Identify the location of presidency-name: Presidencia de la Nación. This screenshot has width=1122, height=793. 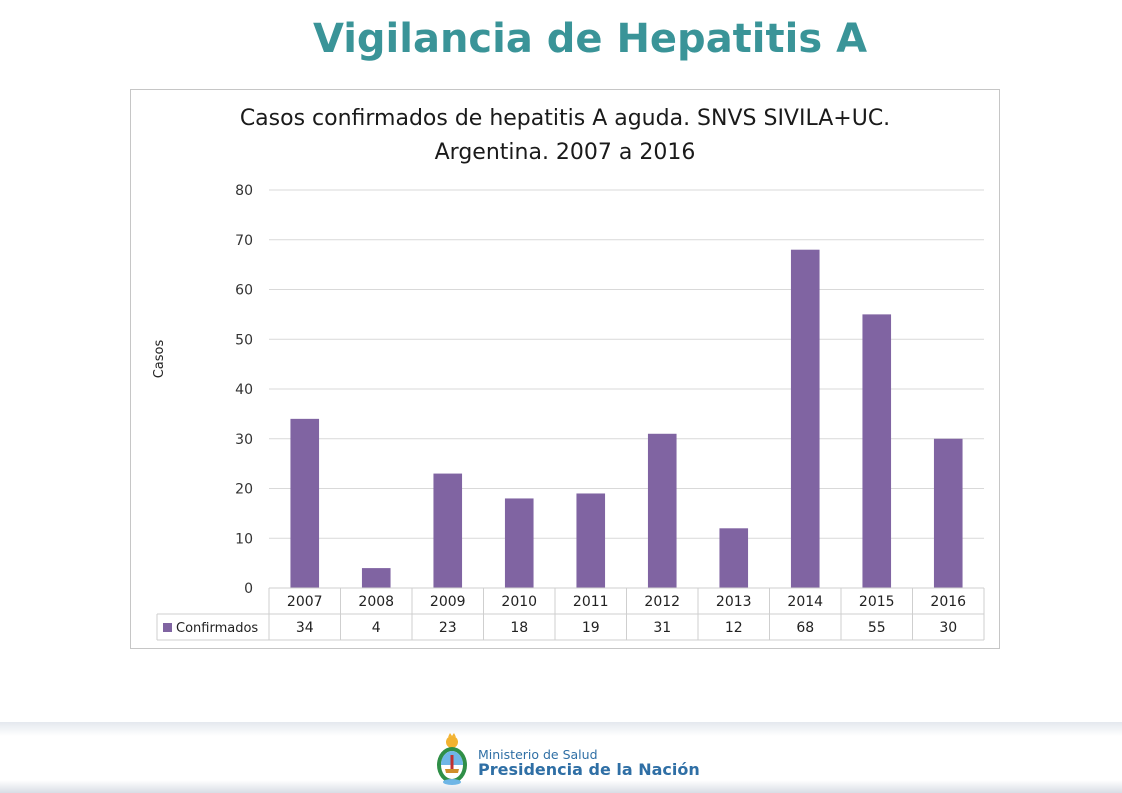
(589, 769).